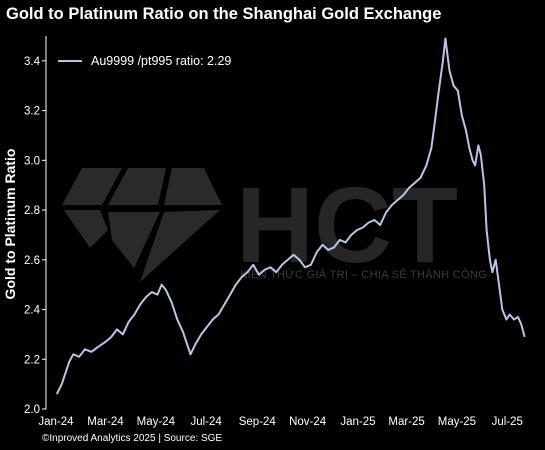 The height and width of the screenshot is (450, 545). What do you see at coordinates (32, 360) in the screenshot?
I see `y-tick-label: 2.2` at bounding box center [32, 360].